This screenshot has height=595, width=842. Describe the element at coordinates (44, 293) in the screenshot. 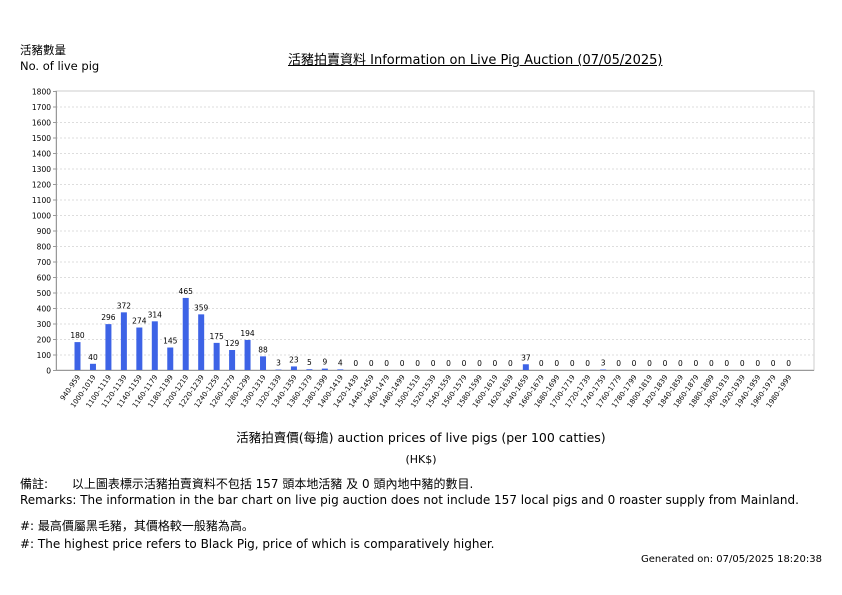

I see `y-tick-label: 500` at that location.